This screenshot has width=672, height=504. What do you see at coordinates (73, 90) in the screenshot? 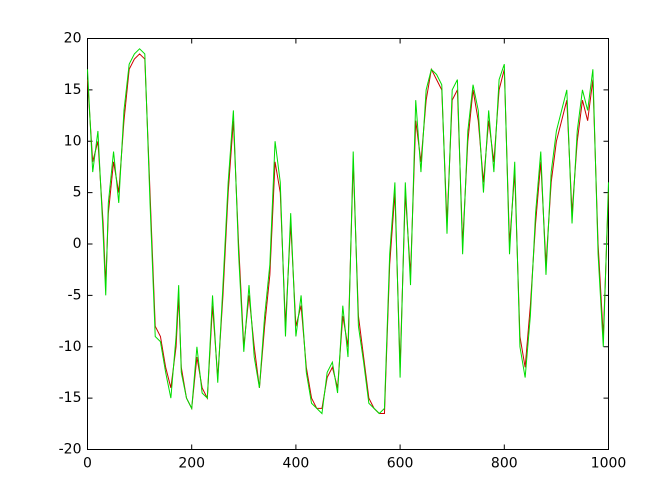
I see `y-tick-label: 15` at bounding box center [73, 90].